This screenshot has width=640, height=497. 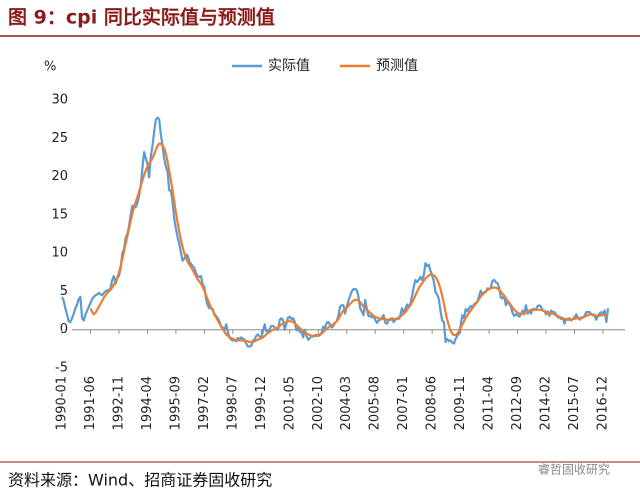 What do you see at coordinates (59, 138) in the screenshot?
I see `y-tick-label: 25` at bounding box center [59, 138].